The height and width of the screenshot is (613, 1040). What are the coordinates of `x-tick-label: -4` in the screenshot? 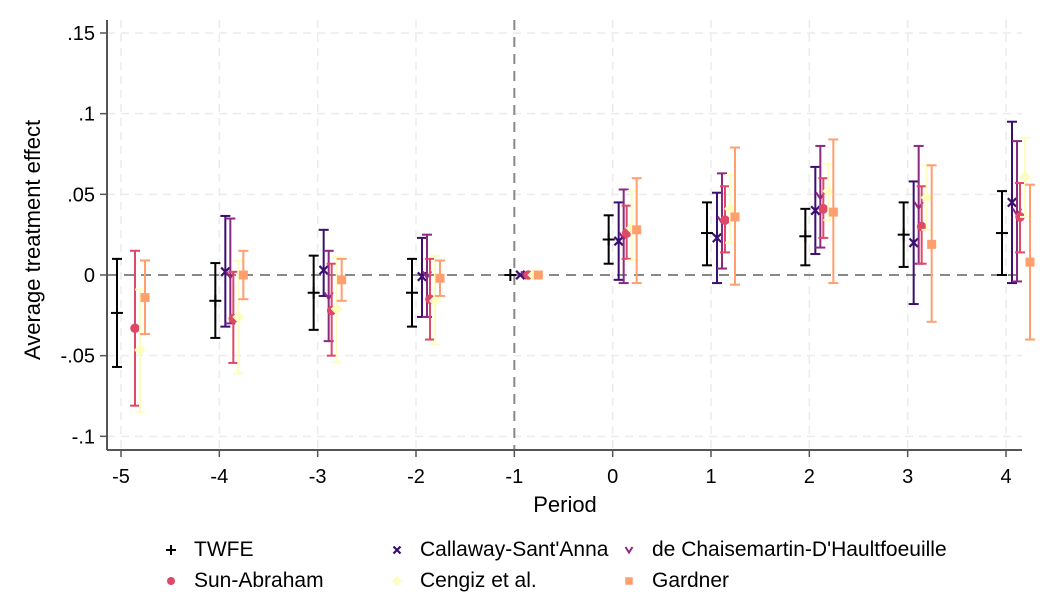 It's located at (219, 477).